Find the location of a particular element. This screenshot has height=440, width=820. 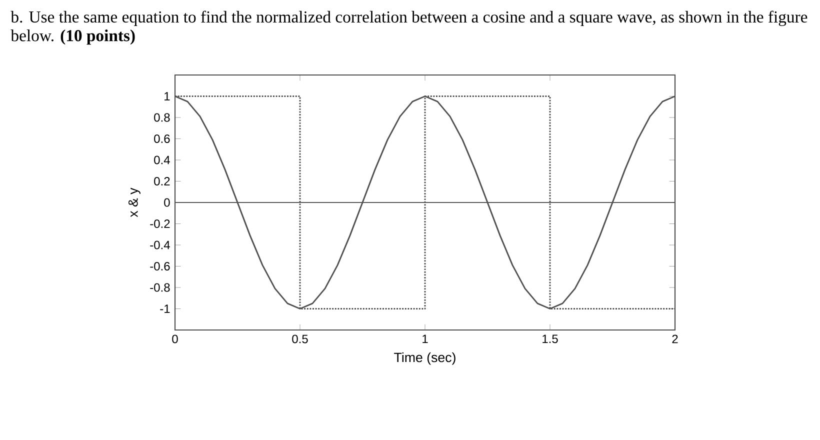

x-tick-label: 0 is located at coordinates (175, 339).